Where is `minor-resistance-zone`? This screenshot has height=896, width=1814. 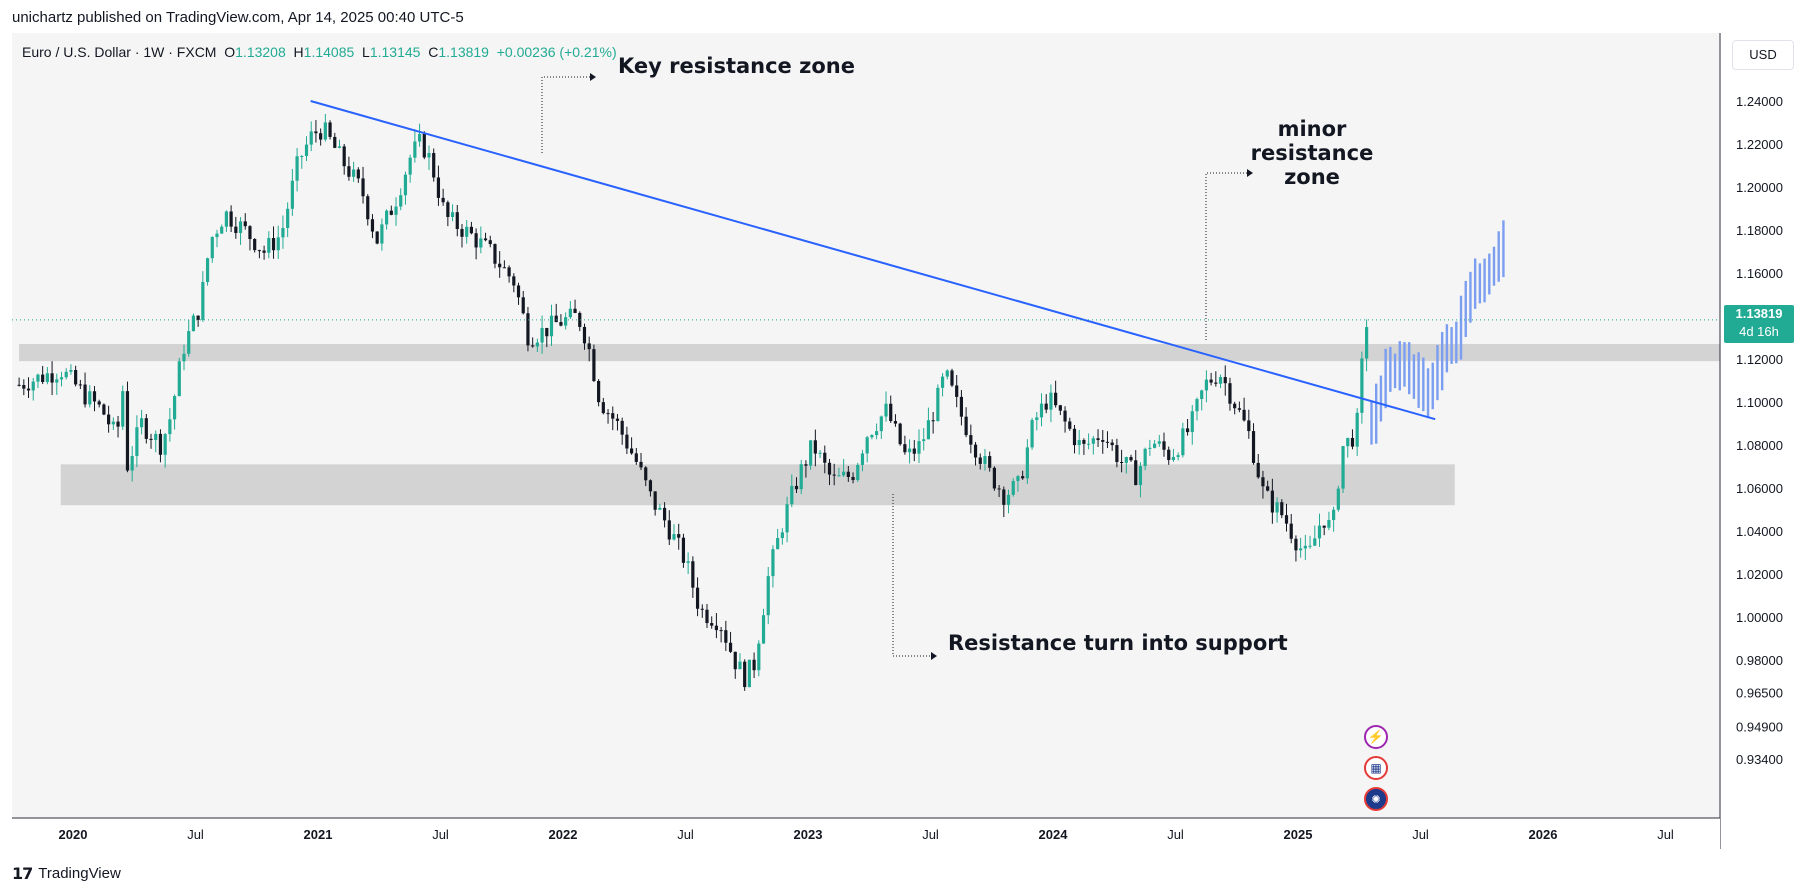
minor-resistance-zone is located at coordinates (870, 352).